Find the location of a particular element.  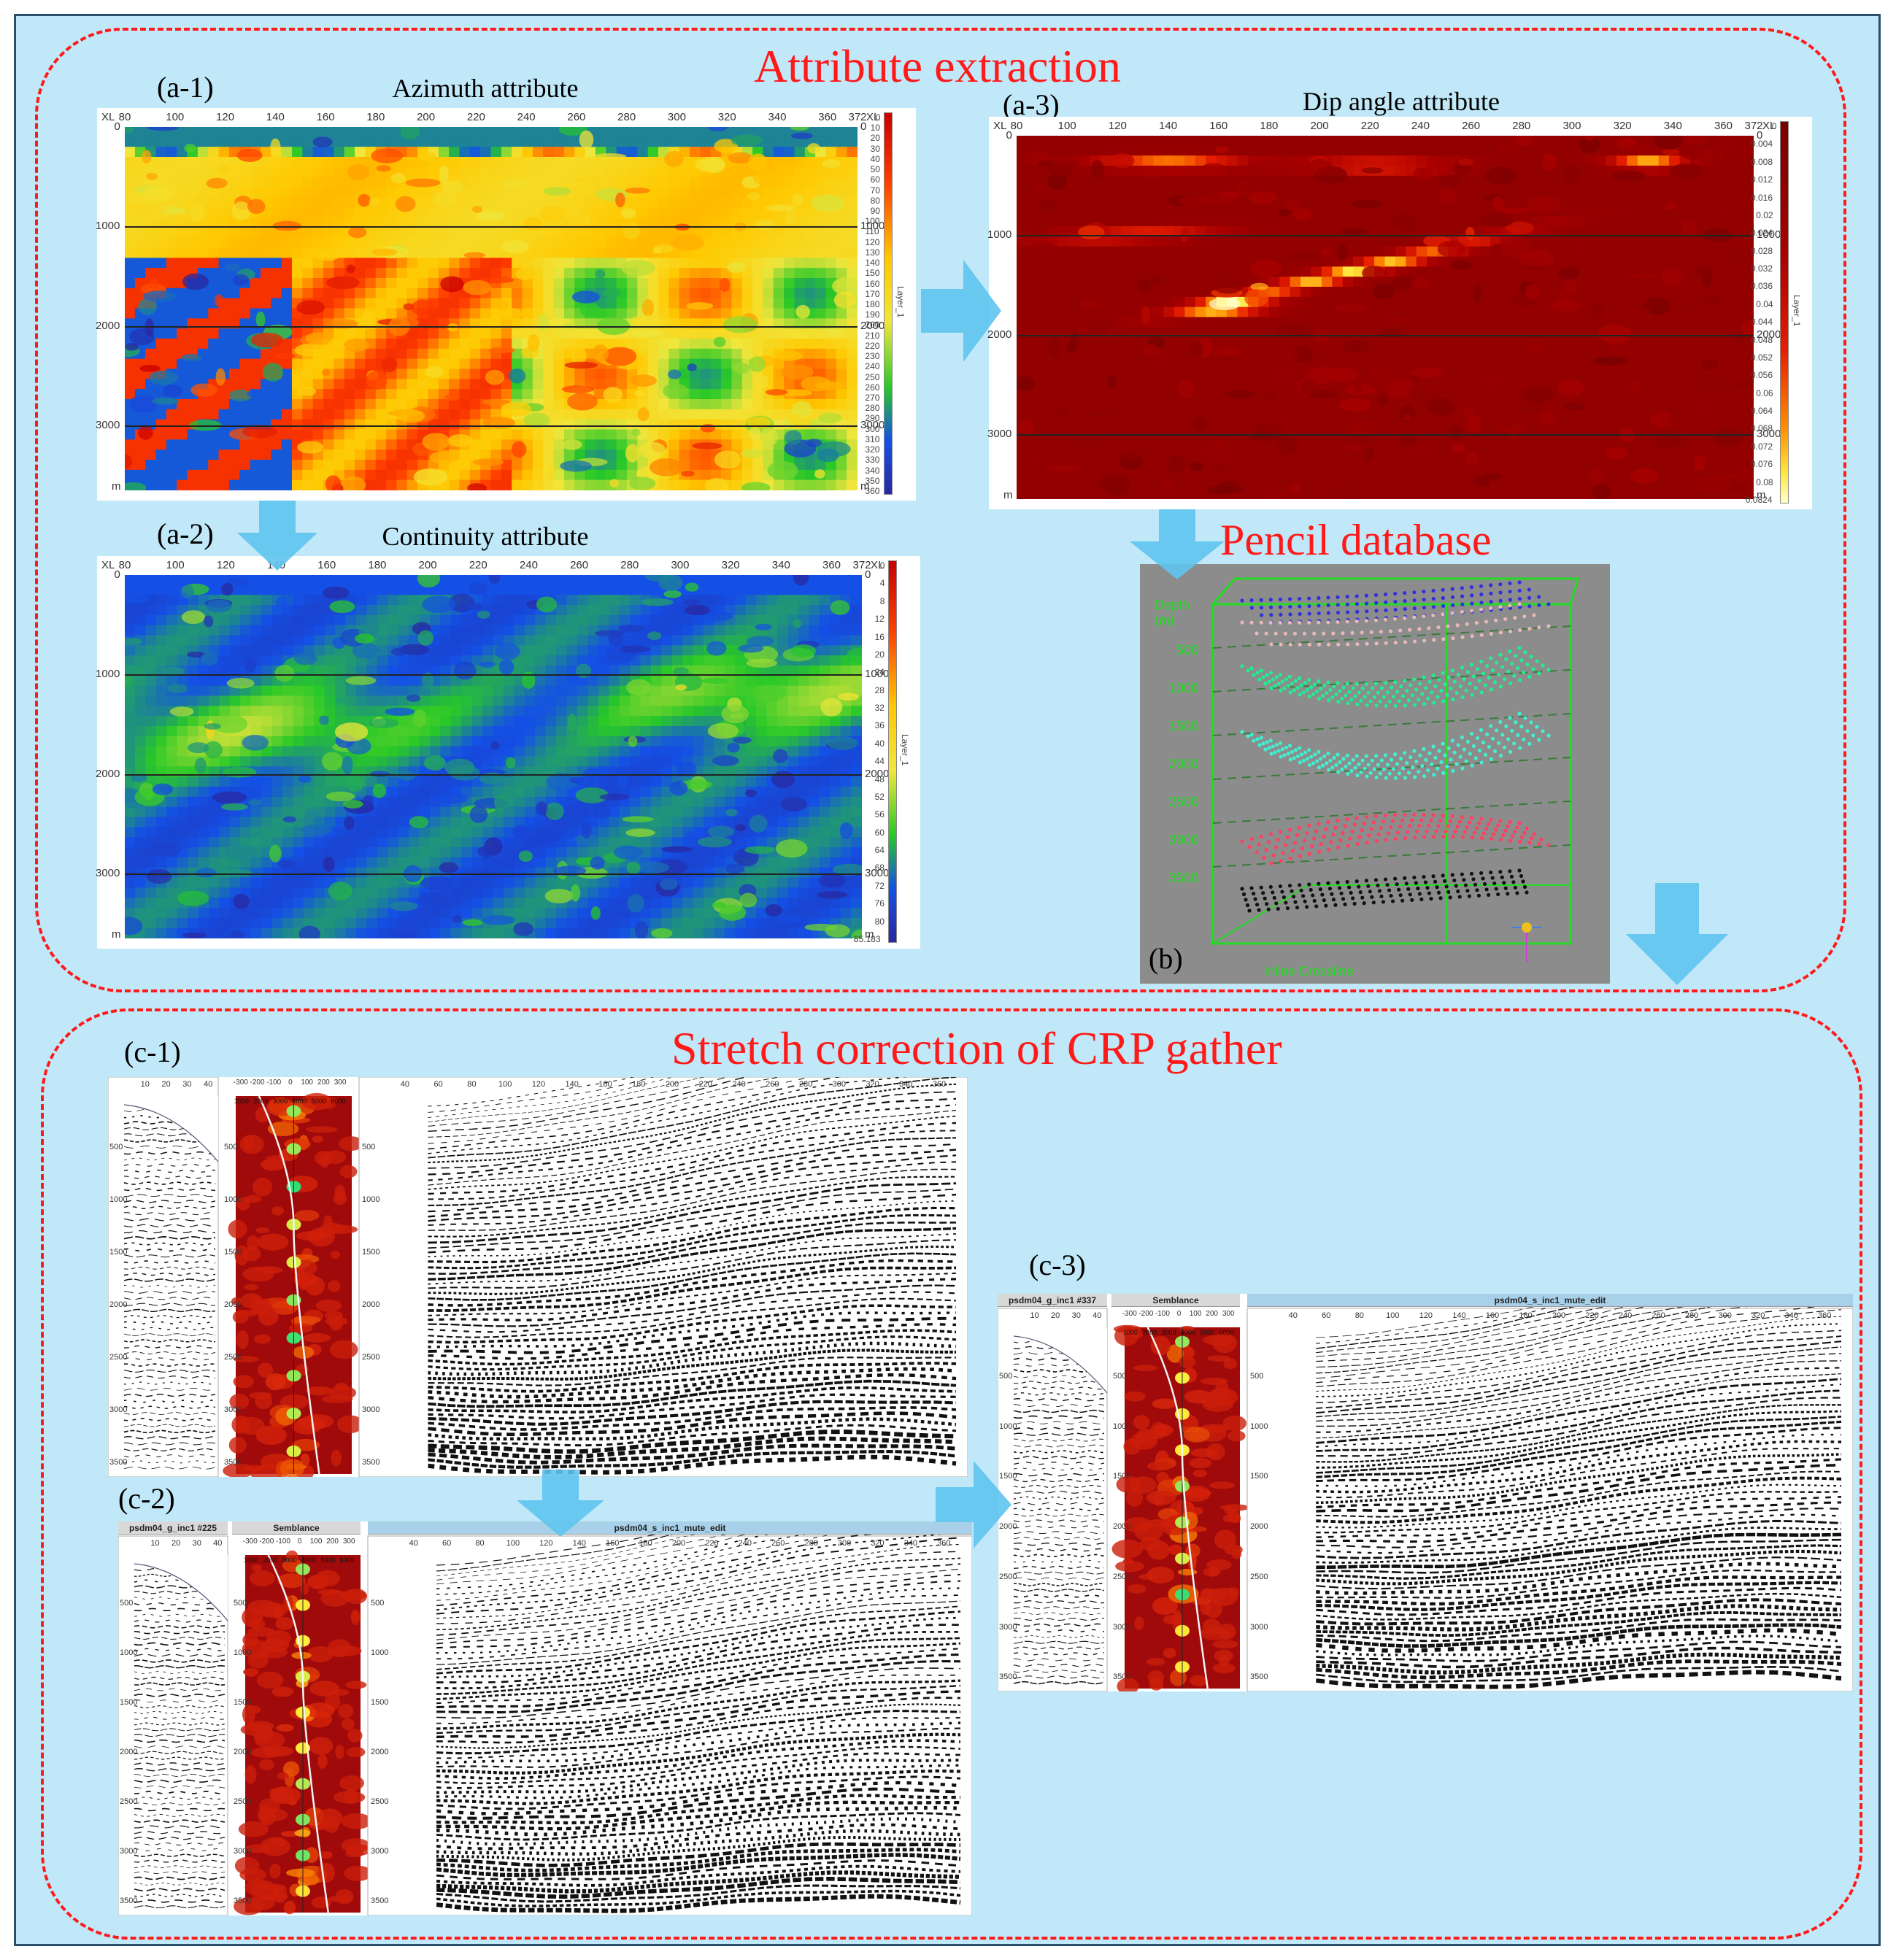

pencil-database-title: Pencil database is located at coordinates (1356, 540).